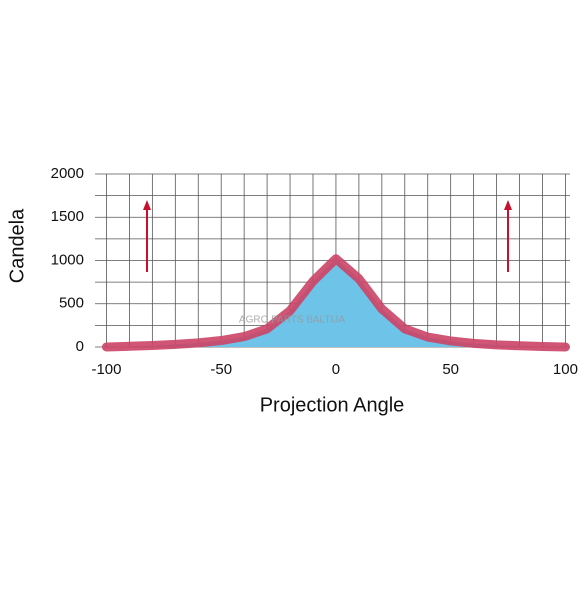 The width and height of the screenshot is (588, 593). I want to click on x-axis-label: Projection Angle, so click(332, 405).